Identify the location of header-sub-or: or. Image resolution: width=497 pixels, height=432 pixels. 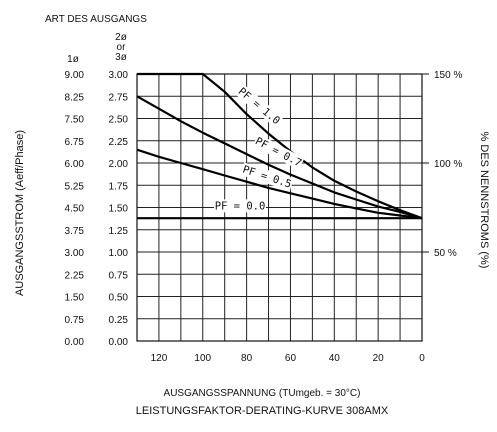
(122, 47).